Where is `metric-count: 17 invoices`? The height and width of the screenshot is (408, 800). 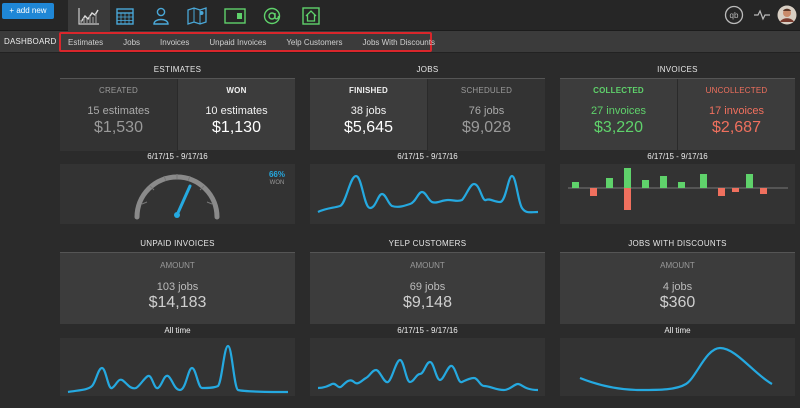 metric-count: 17 invoices is located at coordinates (736, 111).